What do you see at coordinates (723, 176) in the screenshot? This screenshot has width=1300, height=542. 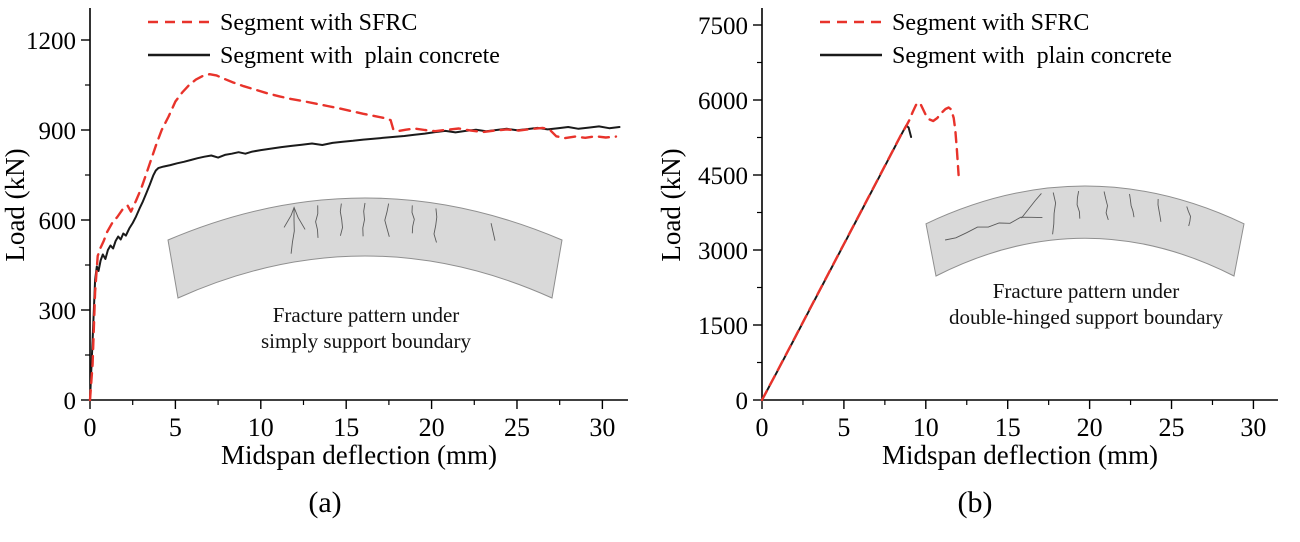 I see `y-tick-label: 4500` at bounding box center [723, 176].